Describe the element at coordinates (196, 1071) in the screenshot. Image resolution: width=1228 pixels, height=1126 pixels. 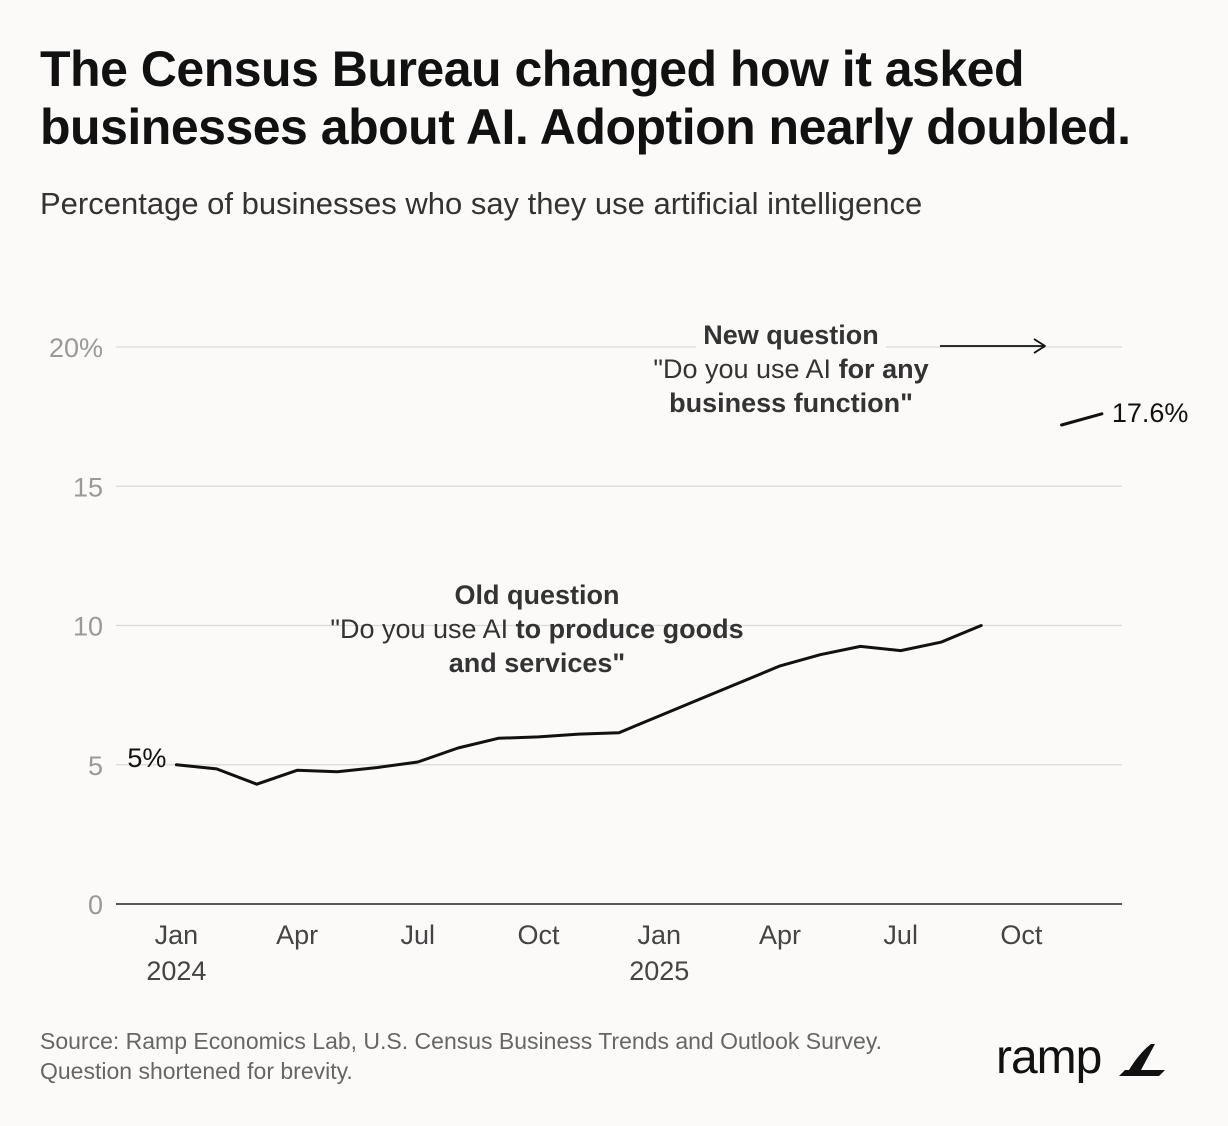
I see `source-note-line-2: Question shortened for brevity.` at that location.